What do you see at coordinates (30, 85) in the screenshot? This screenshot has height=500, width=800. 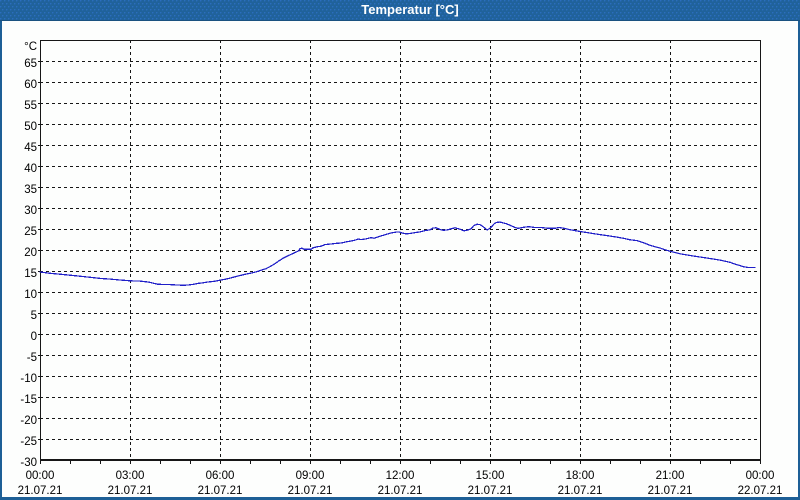 I see `svg-text: 60` at bounding box center [30, 85].